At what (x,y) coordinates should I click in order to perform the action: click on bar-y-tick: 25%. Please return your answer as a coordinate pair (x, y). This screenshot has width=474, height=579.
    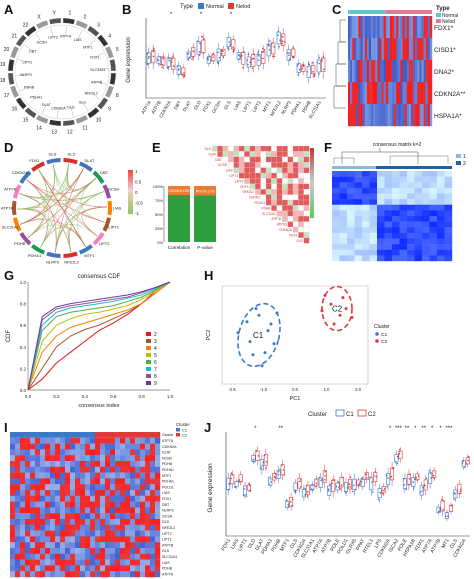
    Looking at the image, I should click on (159, 228).